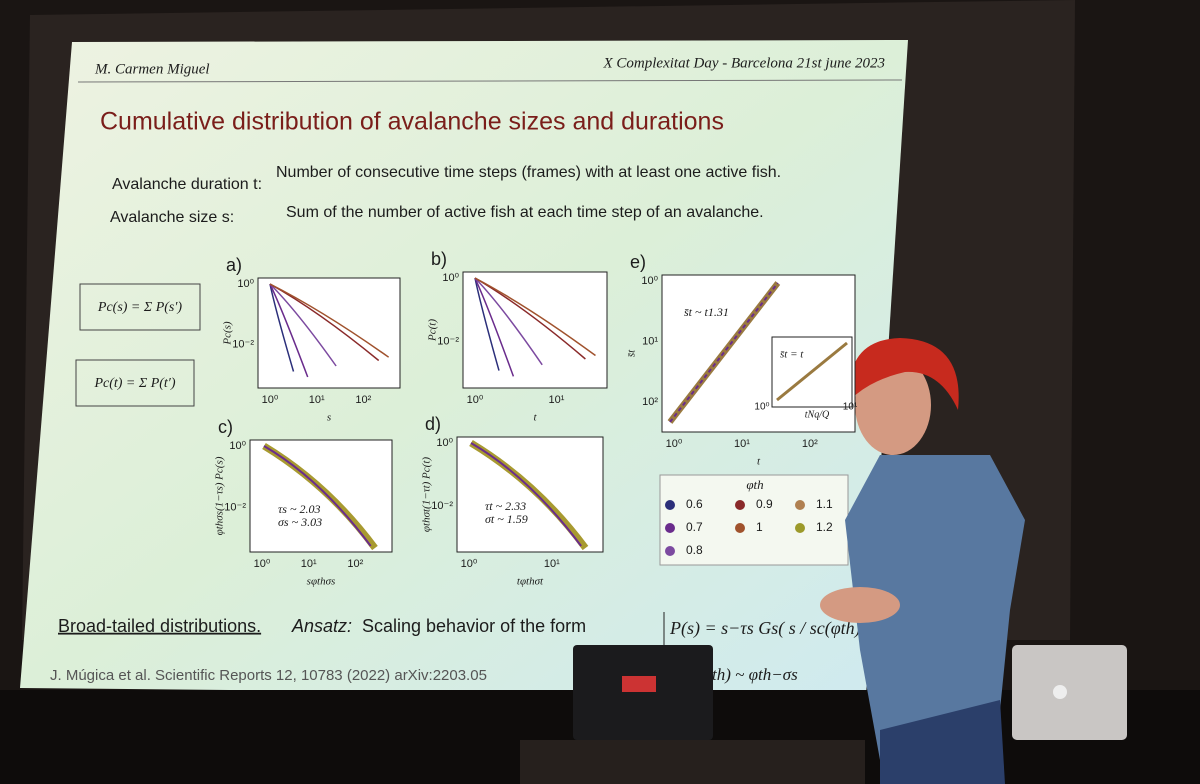 Image resolution: width=1200 pixels, height=784 pixels. I want to click on footer-ansatz: Ansatz:, so click(321, 626).